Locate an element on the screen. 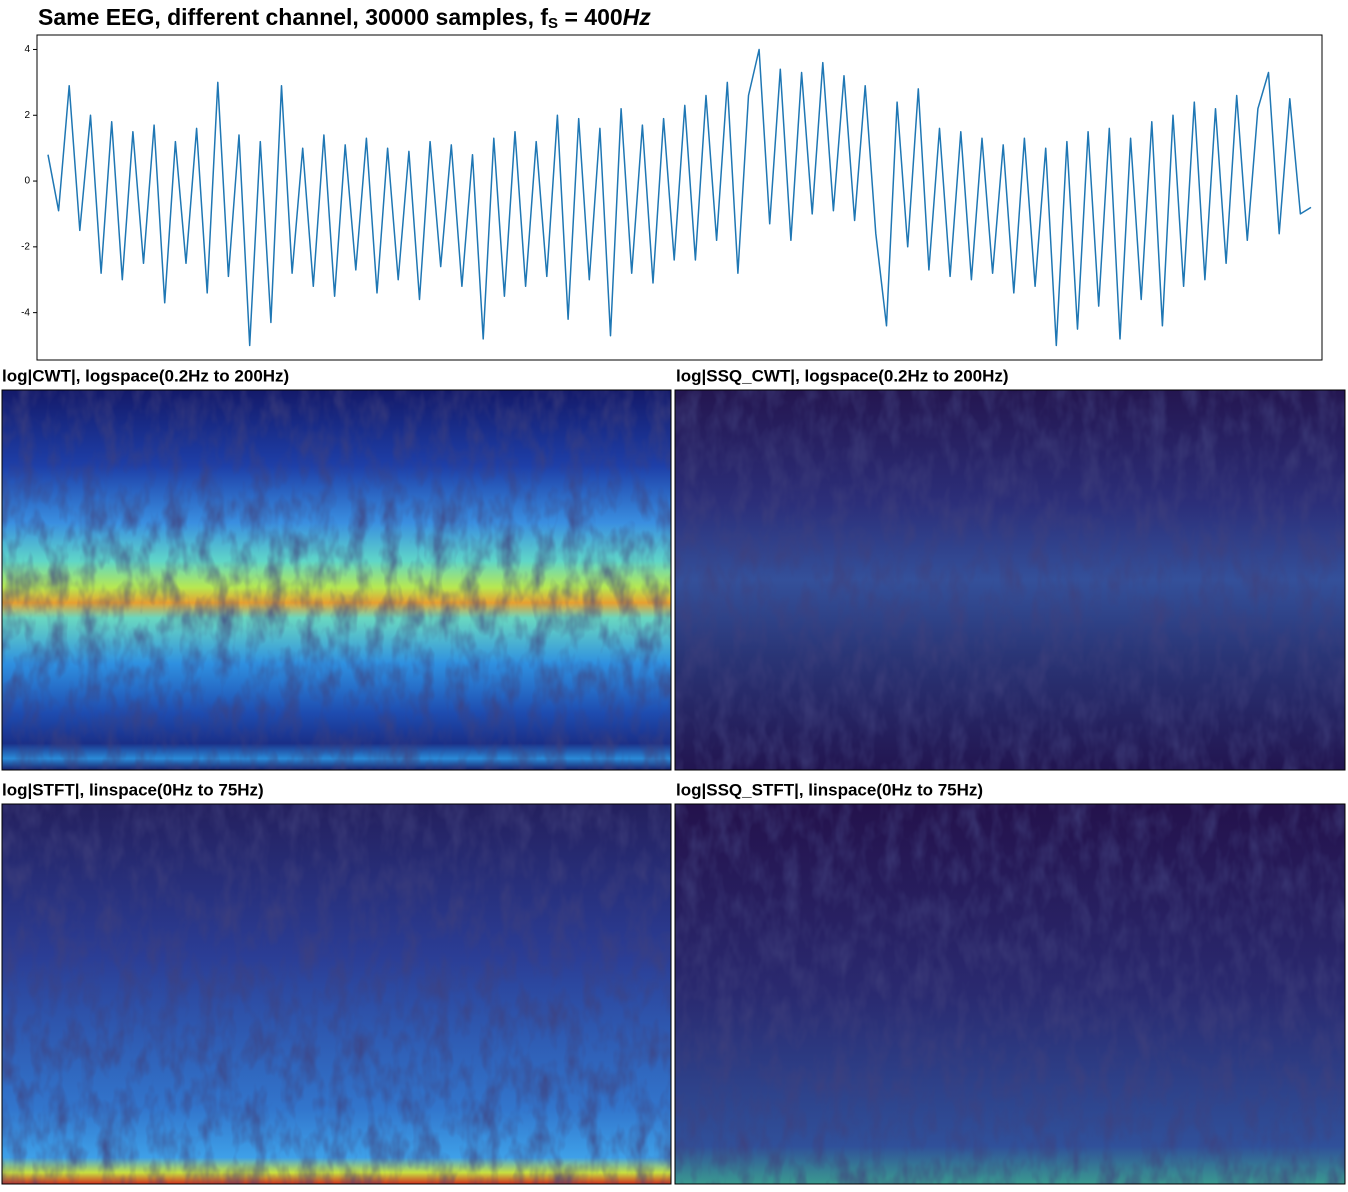 This screenshot has width=1348, height=1192. title-suffix: = 400 is located at coordinates (590, 17).